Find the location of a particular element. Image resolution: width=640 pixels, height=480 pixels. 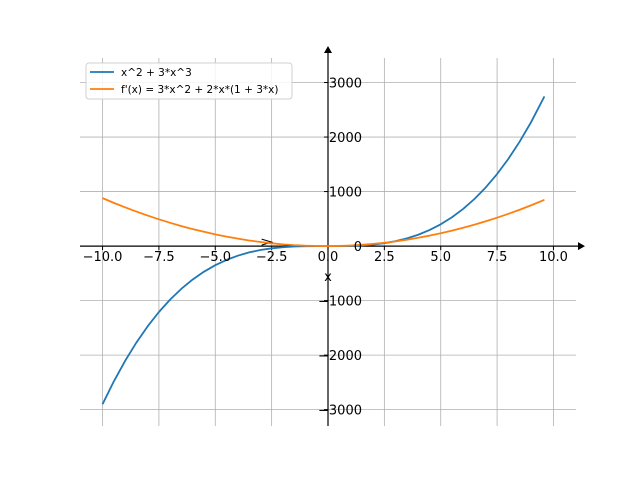

y-tick-label-2: −1000 is located at coordinates (340, 302).